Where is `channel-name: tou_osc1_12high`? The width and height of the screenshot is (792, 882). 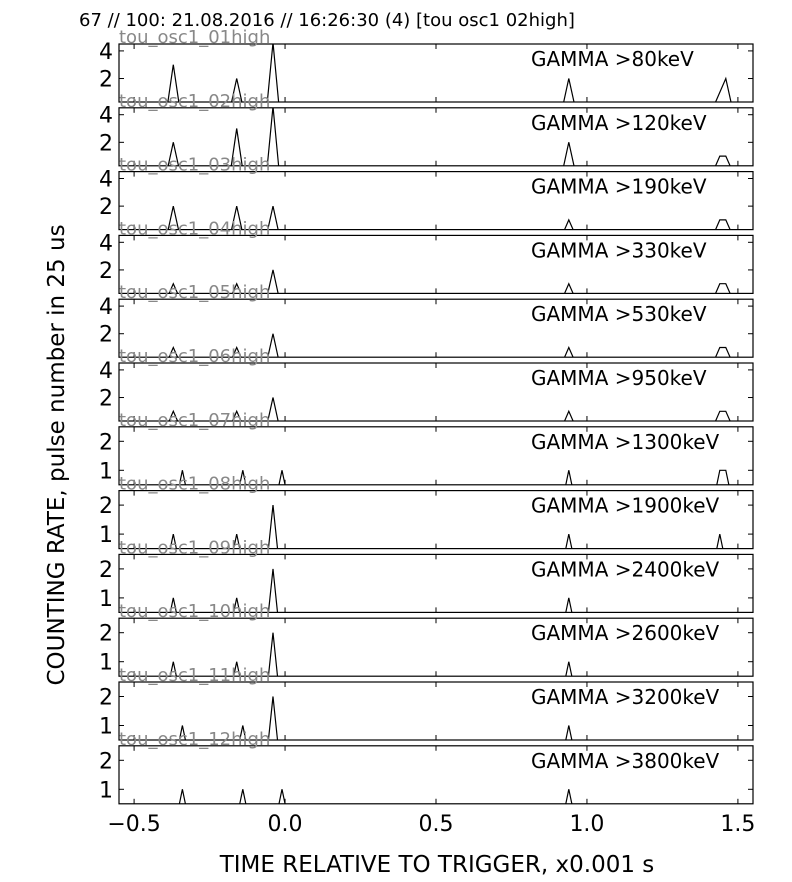 channel-name: tou_osc1_12high is located at coordinates (194, 739).